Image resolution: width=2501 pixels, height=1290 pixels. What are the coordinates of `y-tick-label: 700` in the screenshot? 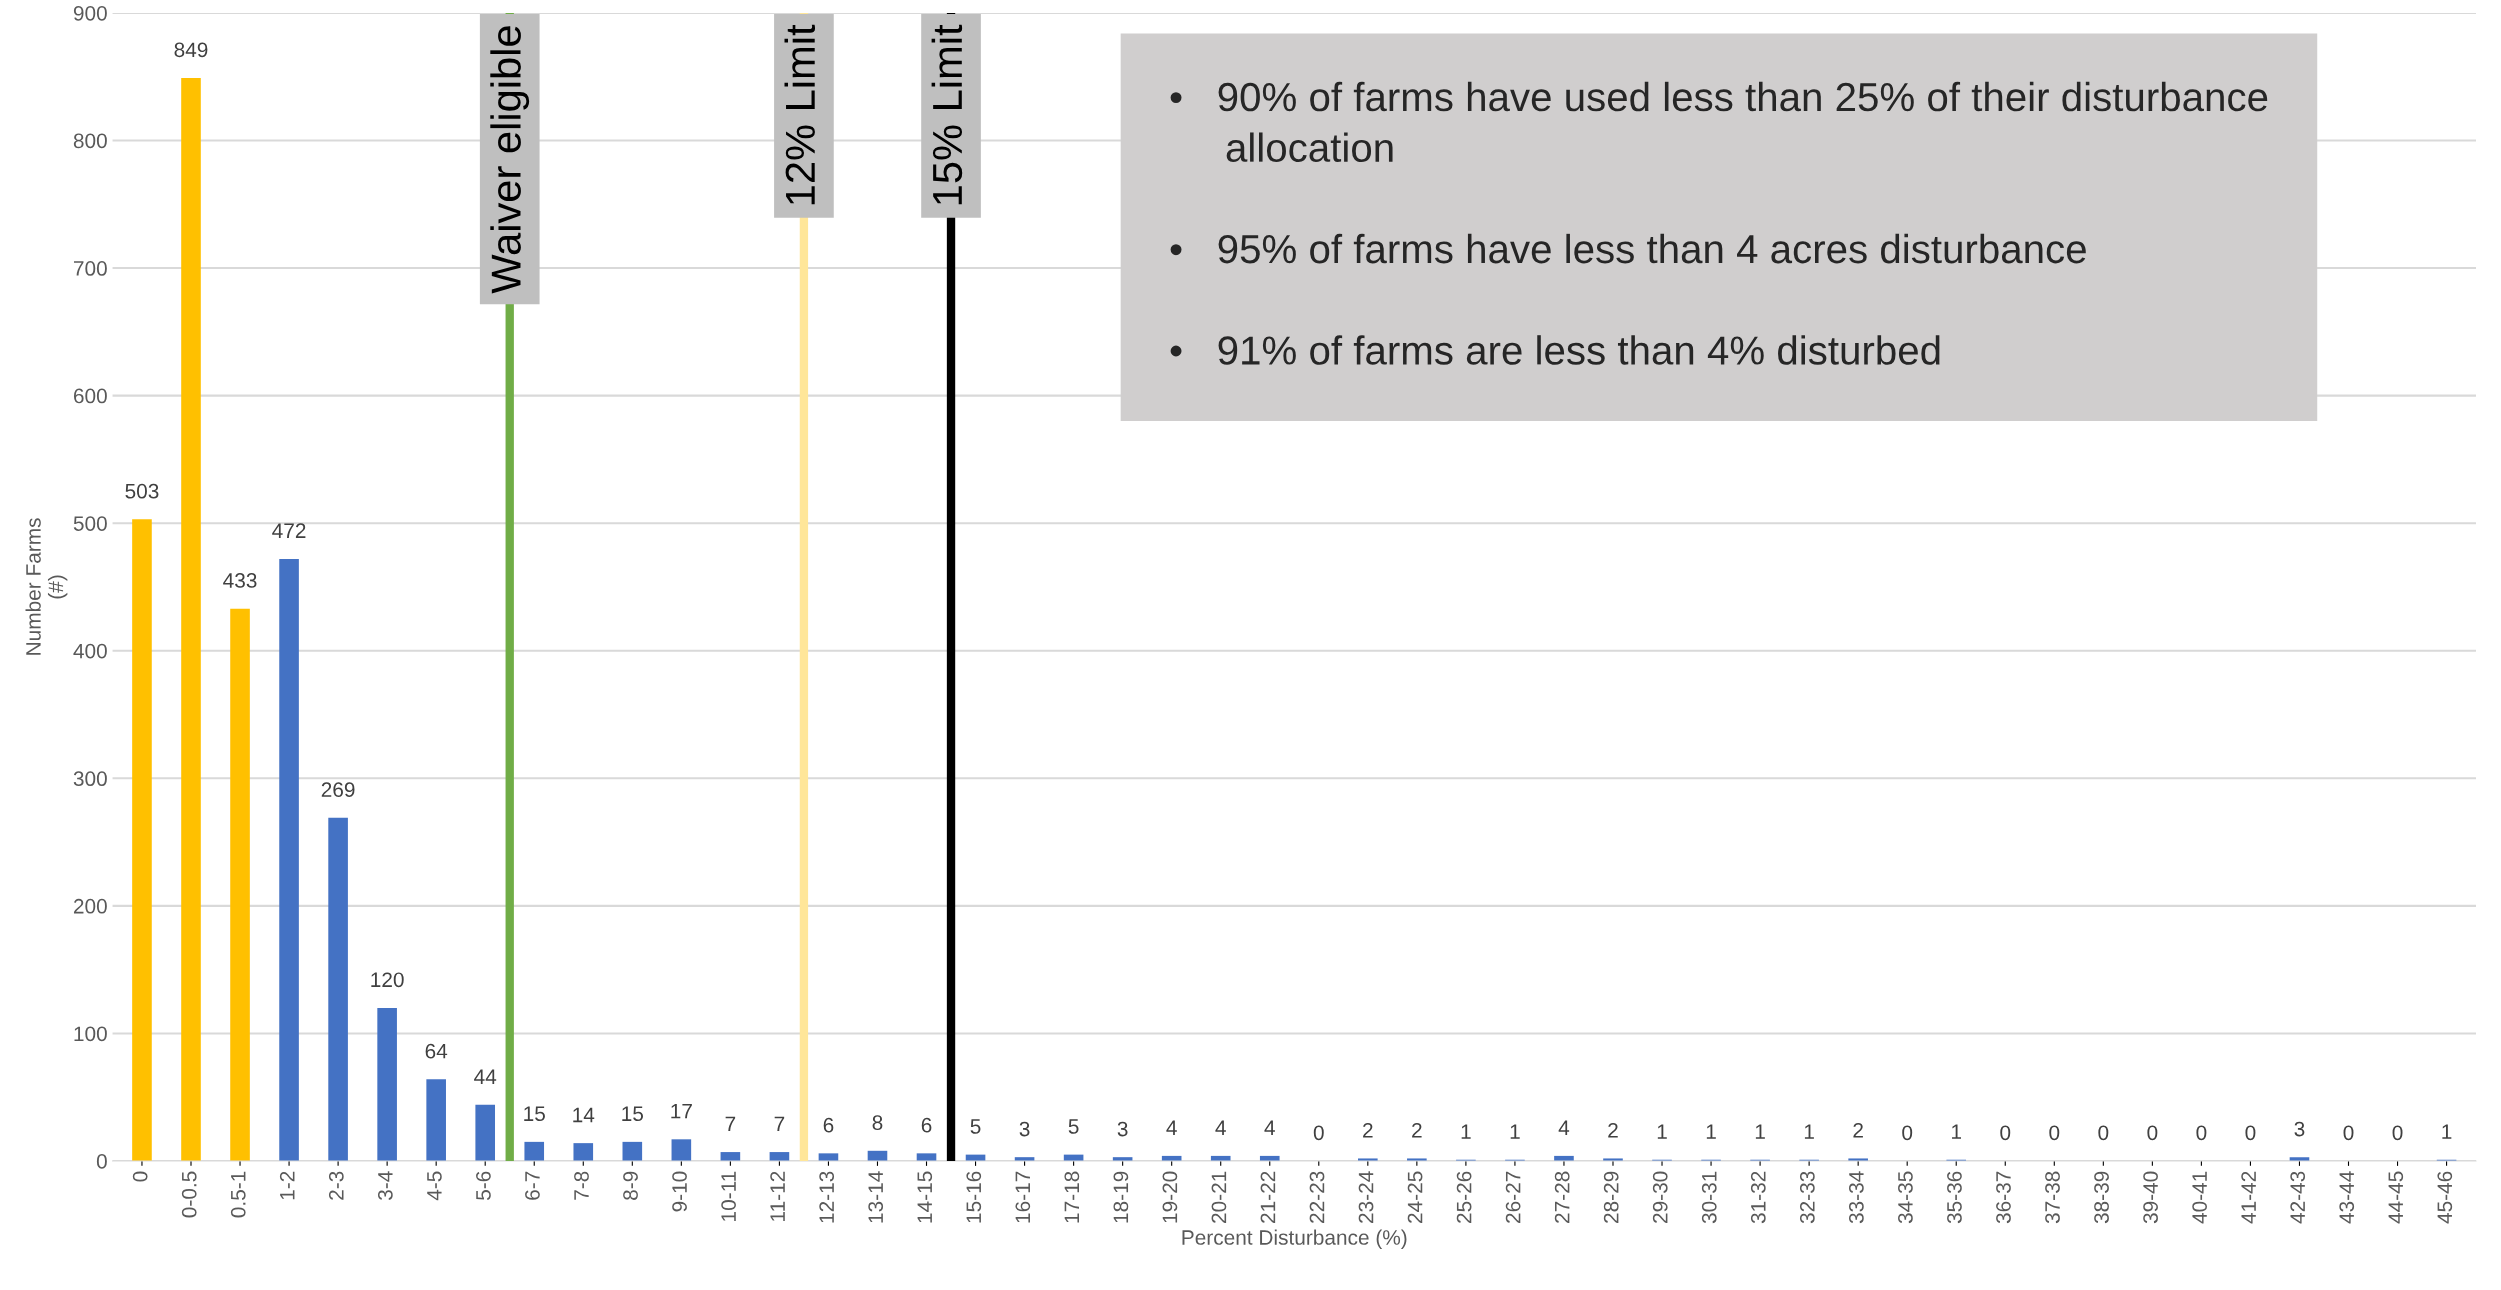 It's located at (90, 268).